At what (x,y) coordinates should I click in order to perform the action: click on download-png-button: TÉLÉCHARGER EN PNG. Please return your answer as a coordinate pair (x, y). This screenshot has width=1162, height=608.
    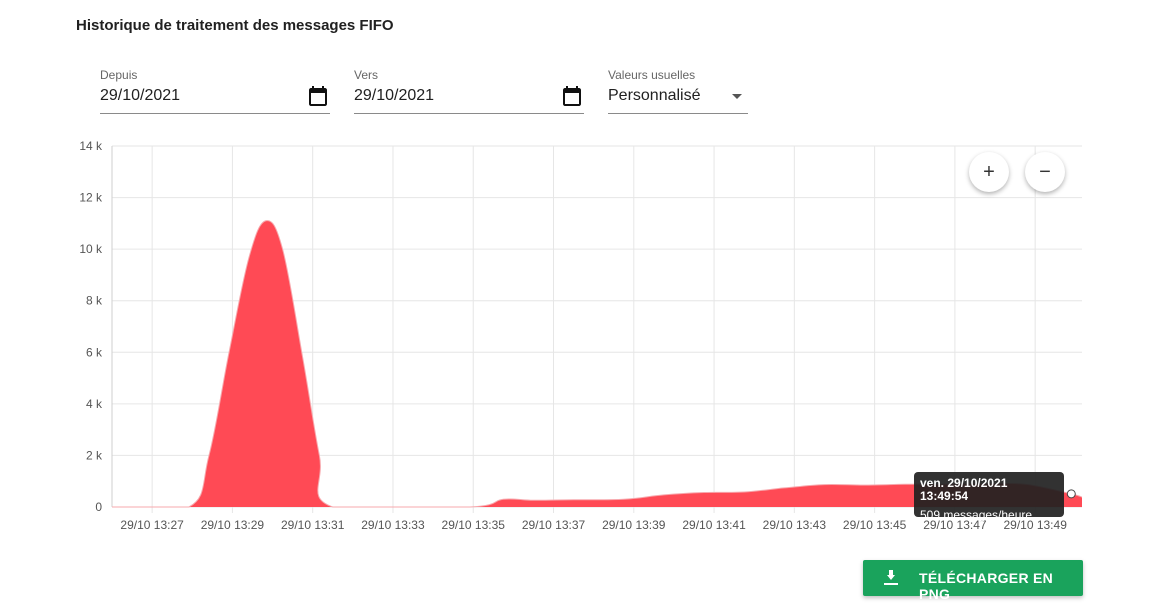
    Looking at the image, I should click on (973, 581).